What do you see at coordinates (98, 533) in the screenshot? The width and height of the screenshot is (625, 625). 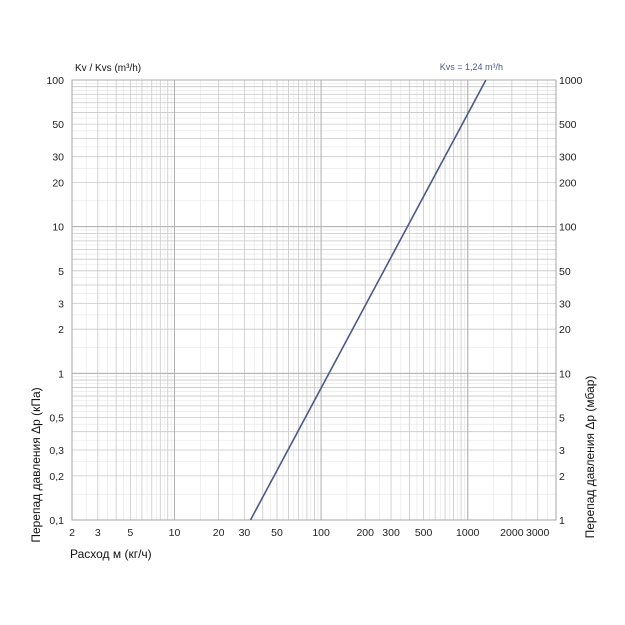 I see `x-tick-label: 3` at bounding box center [98, 533].